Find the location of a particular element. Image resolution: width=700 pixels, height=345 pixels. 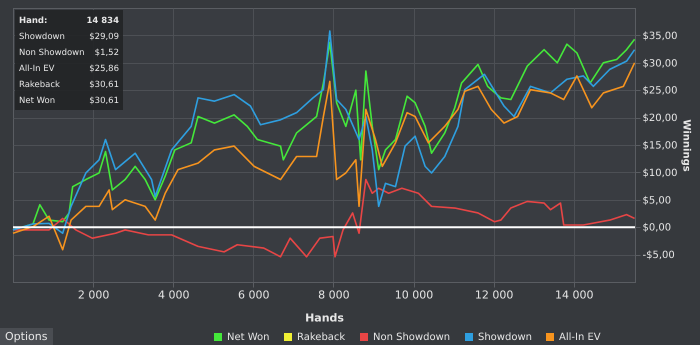

text: Options is located at coordinates (26, 336).